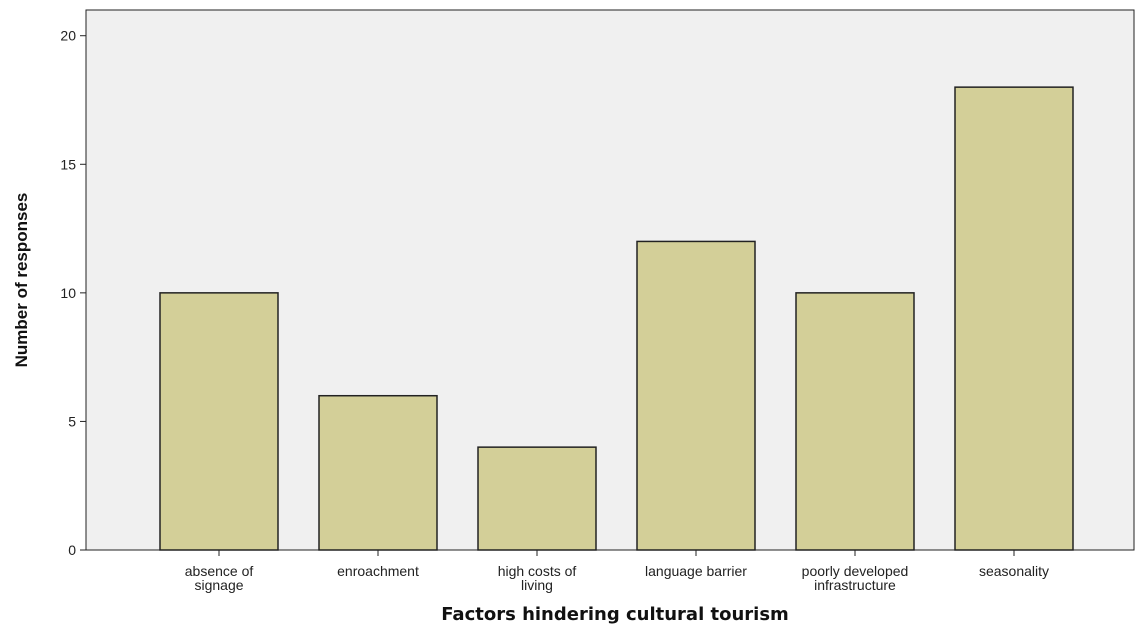 Image resolution: width=1138 pixels, height=626 pixels. I want to click on y-axis-title: Number of responses, so click(21, 280).